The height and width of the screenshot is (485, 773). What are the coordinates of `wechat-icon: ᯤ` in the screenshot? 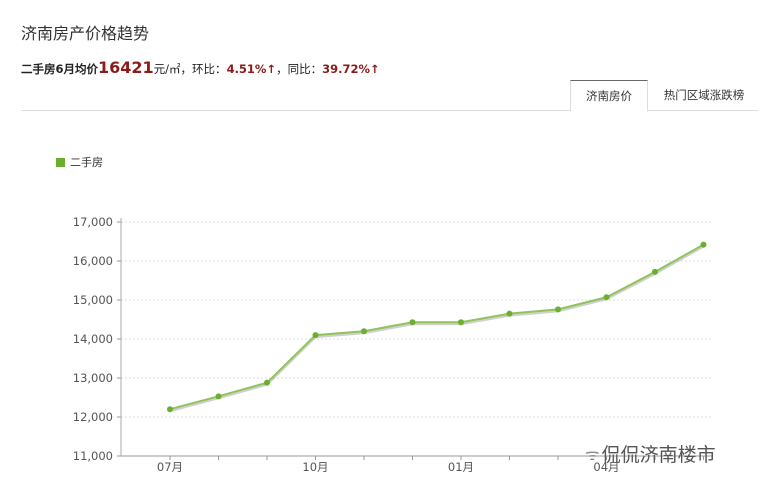 It's located at (592, 454).